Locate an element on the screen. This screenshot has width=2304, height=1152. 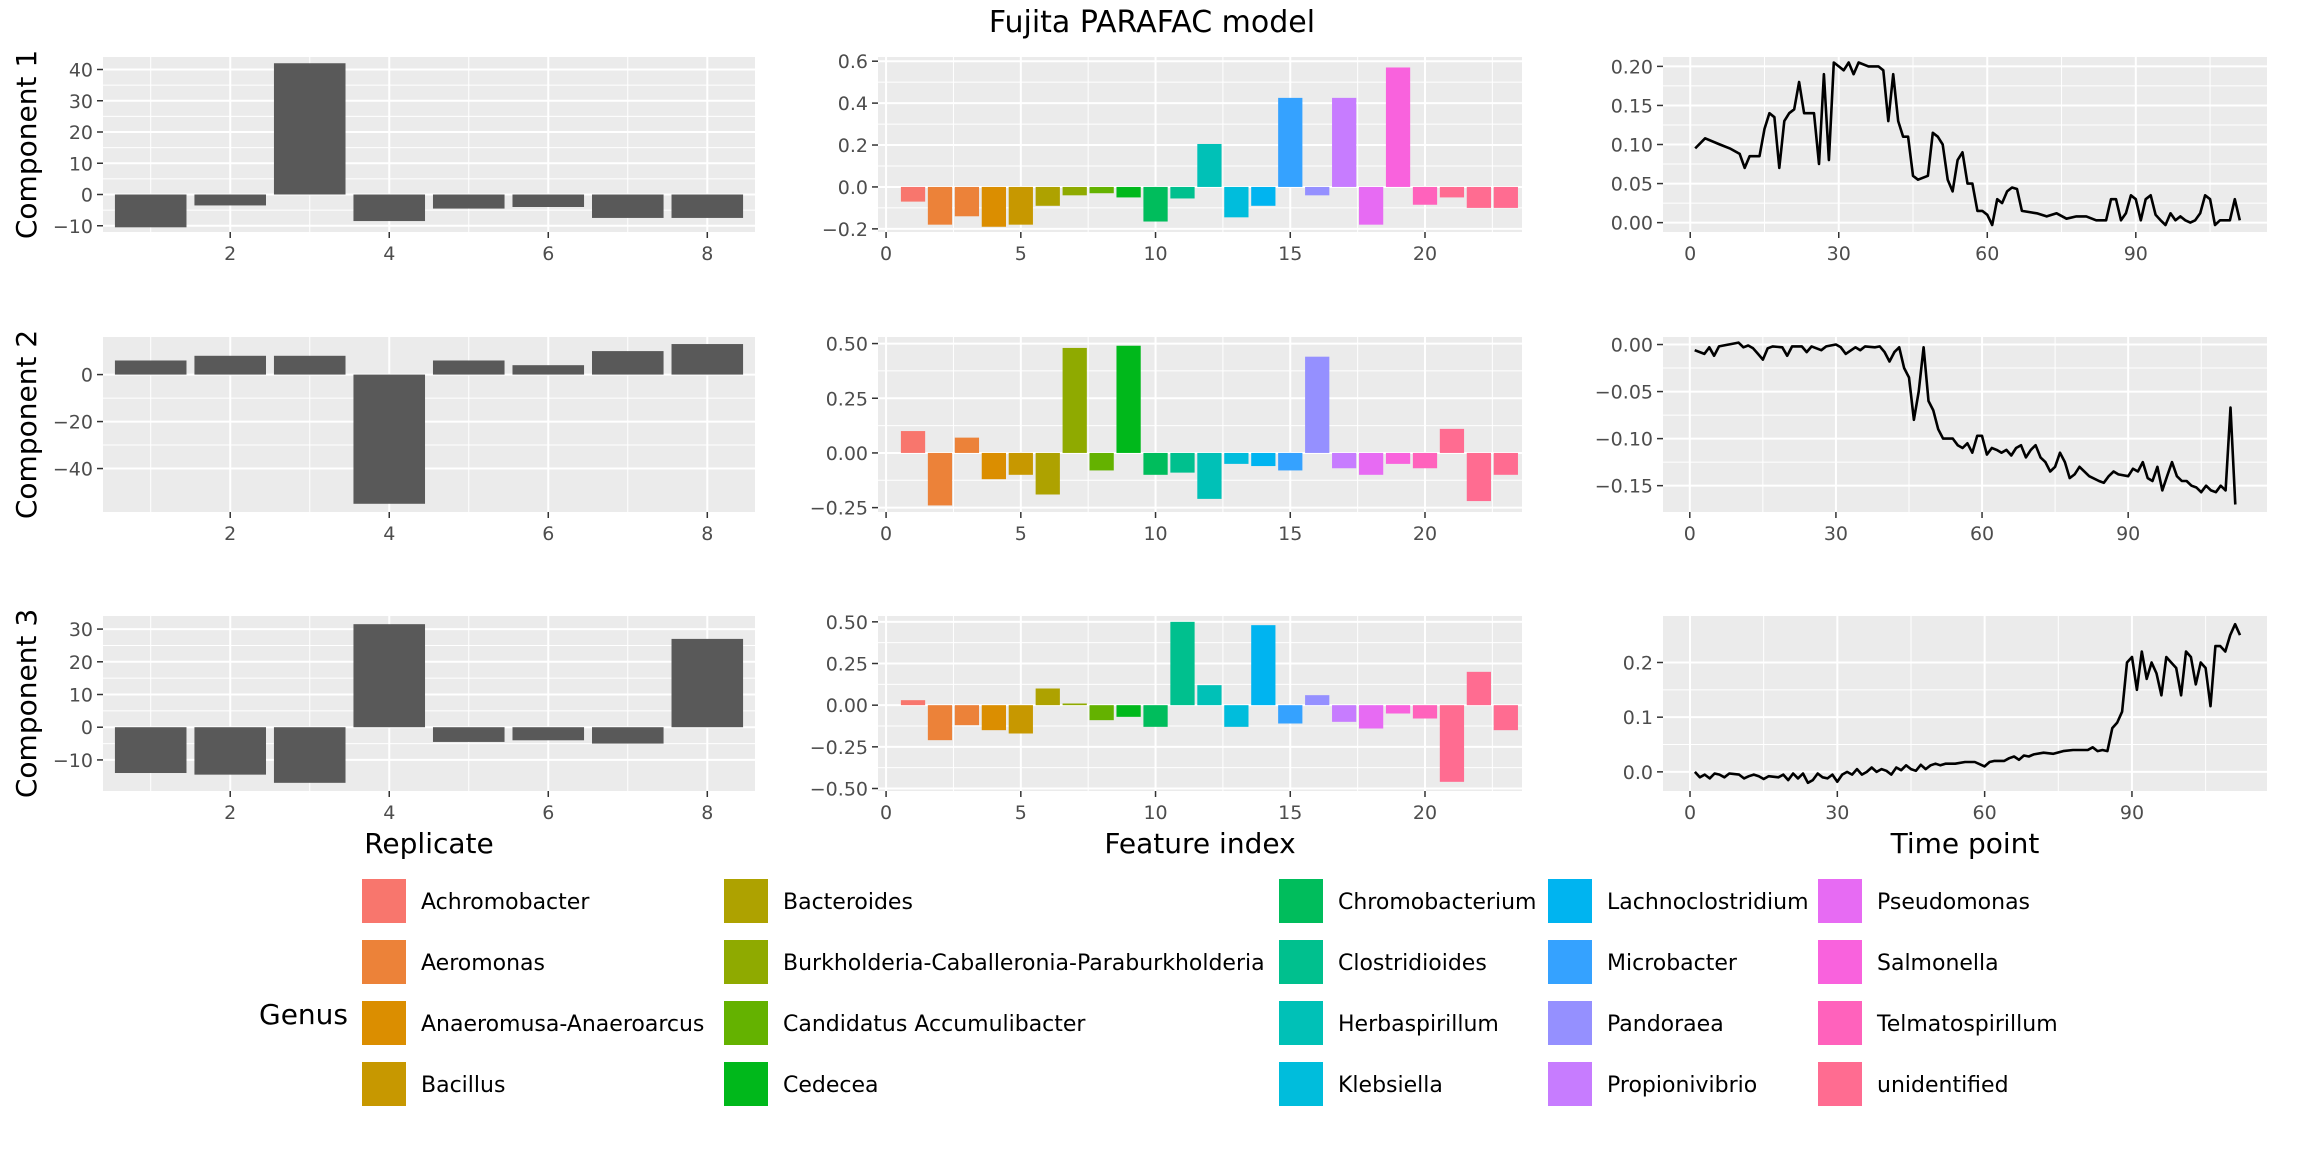
legend-item: Chromobacterium is located at coordinates (1407, 901).